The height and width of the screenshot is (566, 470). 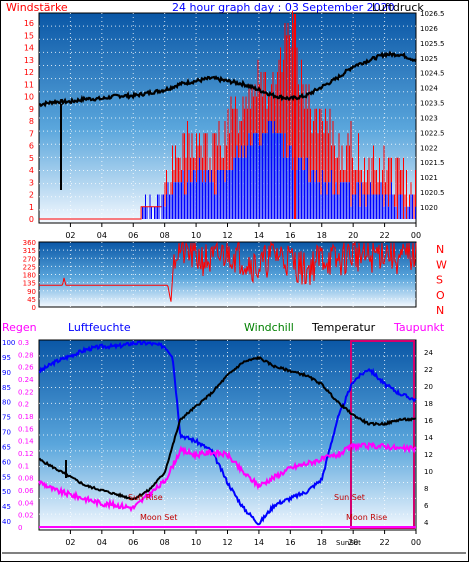 What do you see at coordinates (23, 466) in the screenshot?
I see `rain-tick-label: 0.1` at bounding box center [23, 466].